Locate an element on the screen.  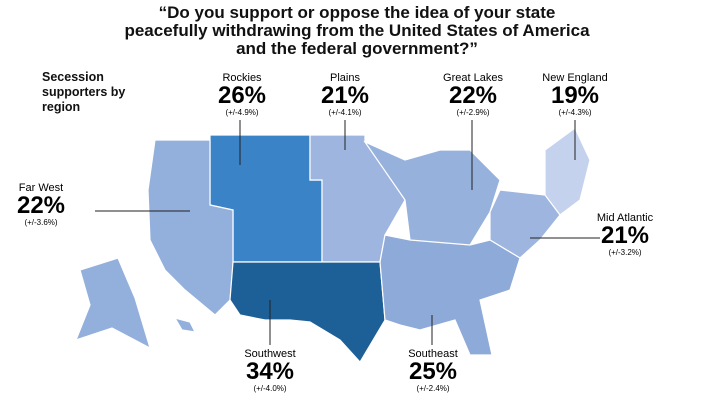
region-margin: (+/-4.1%) is located at coordinates (345, 112).